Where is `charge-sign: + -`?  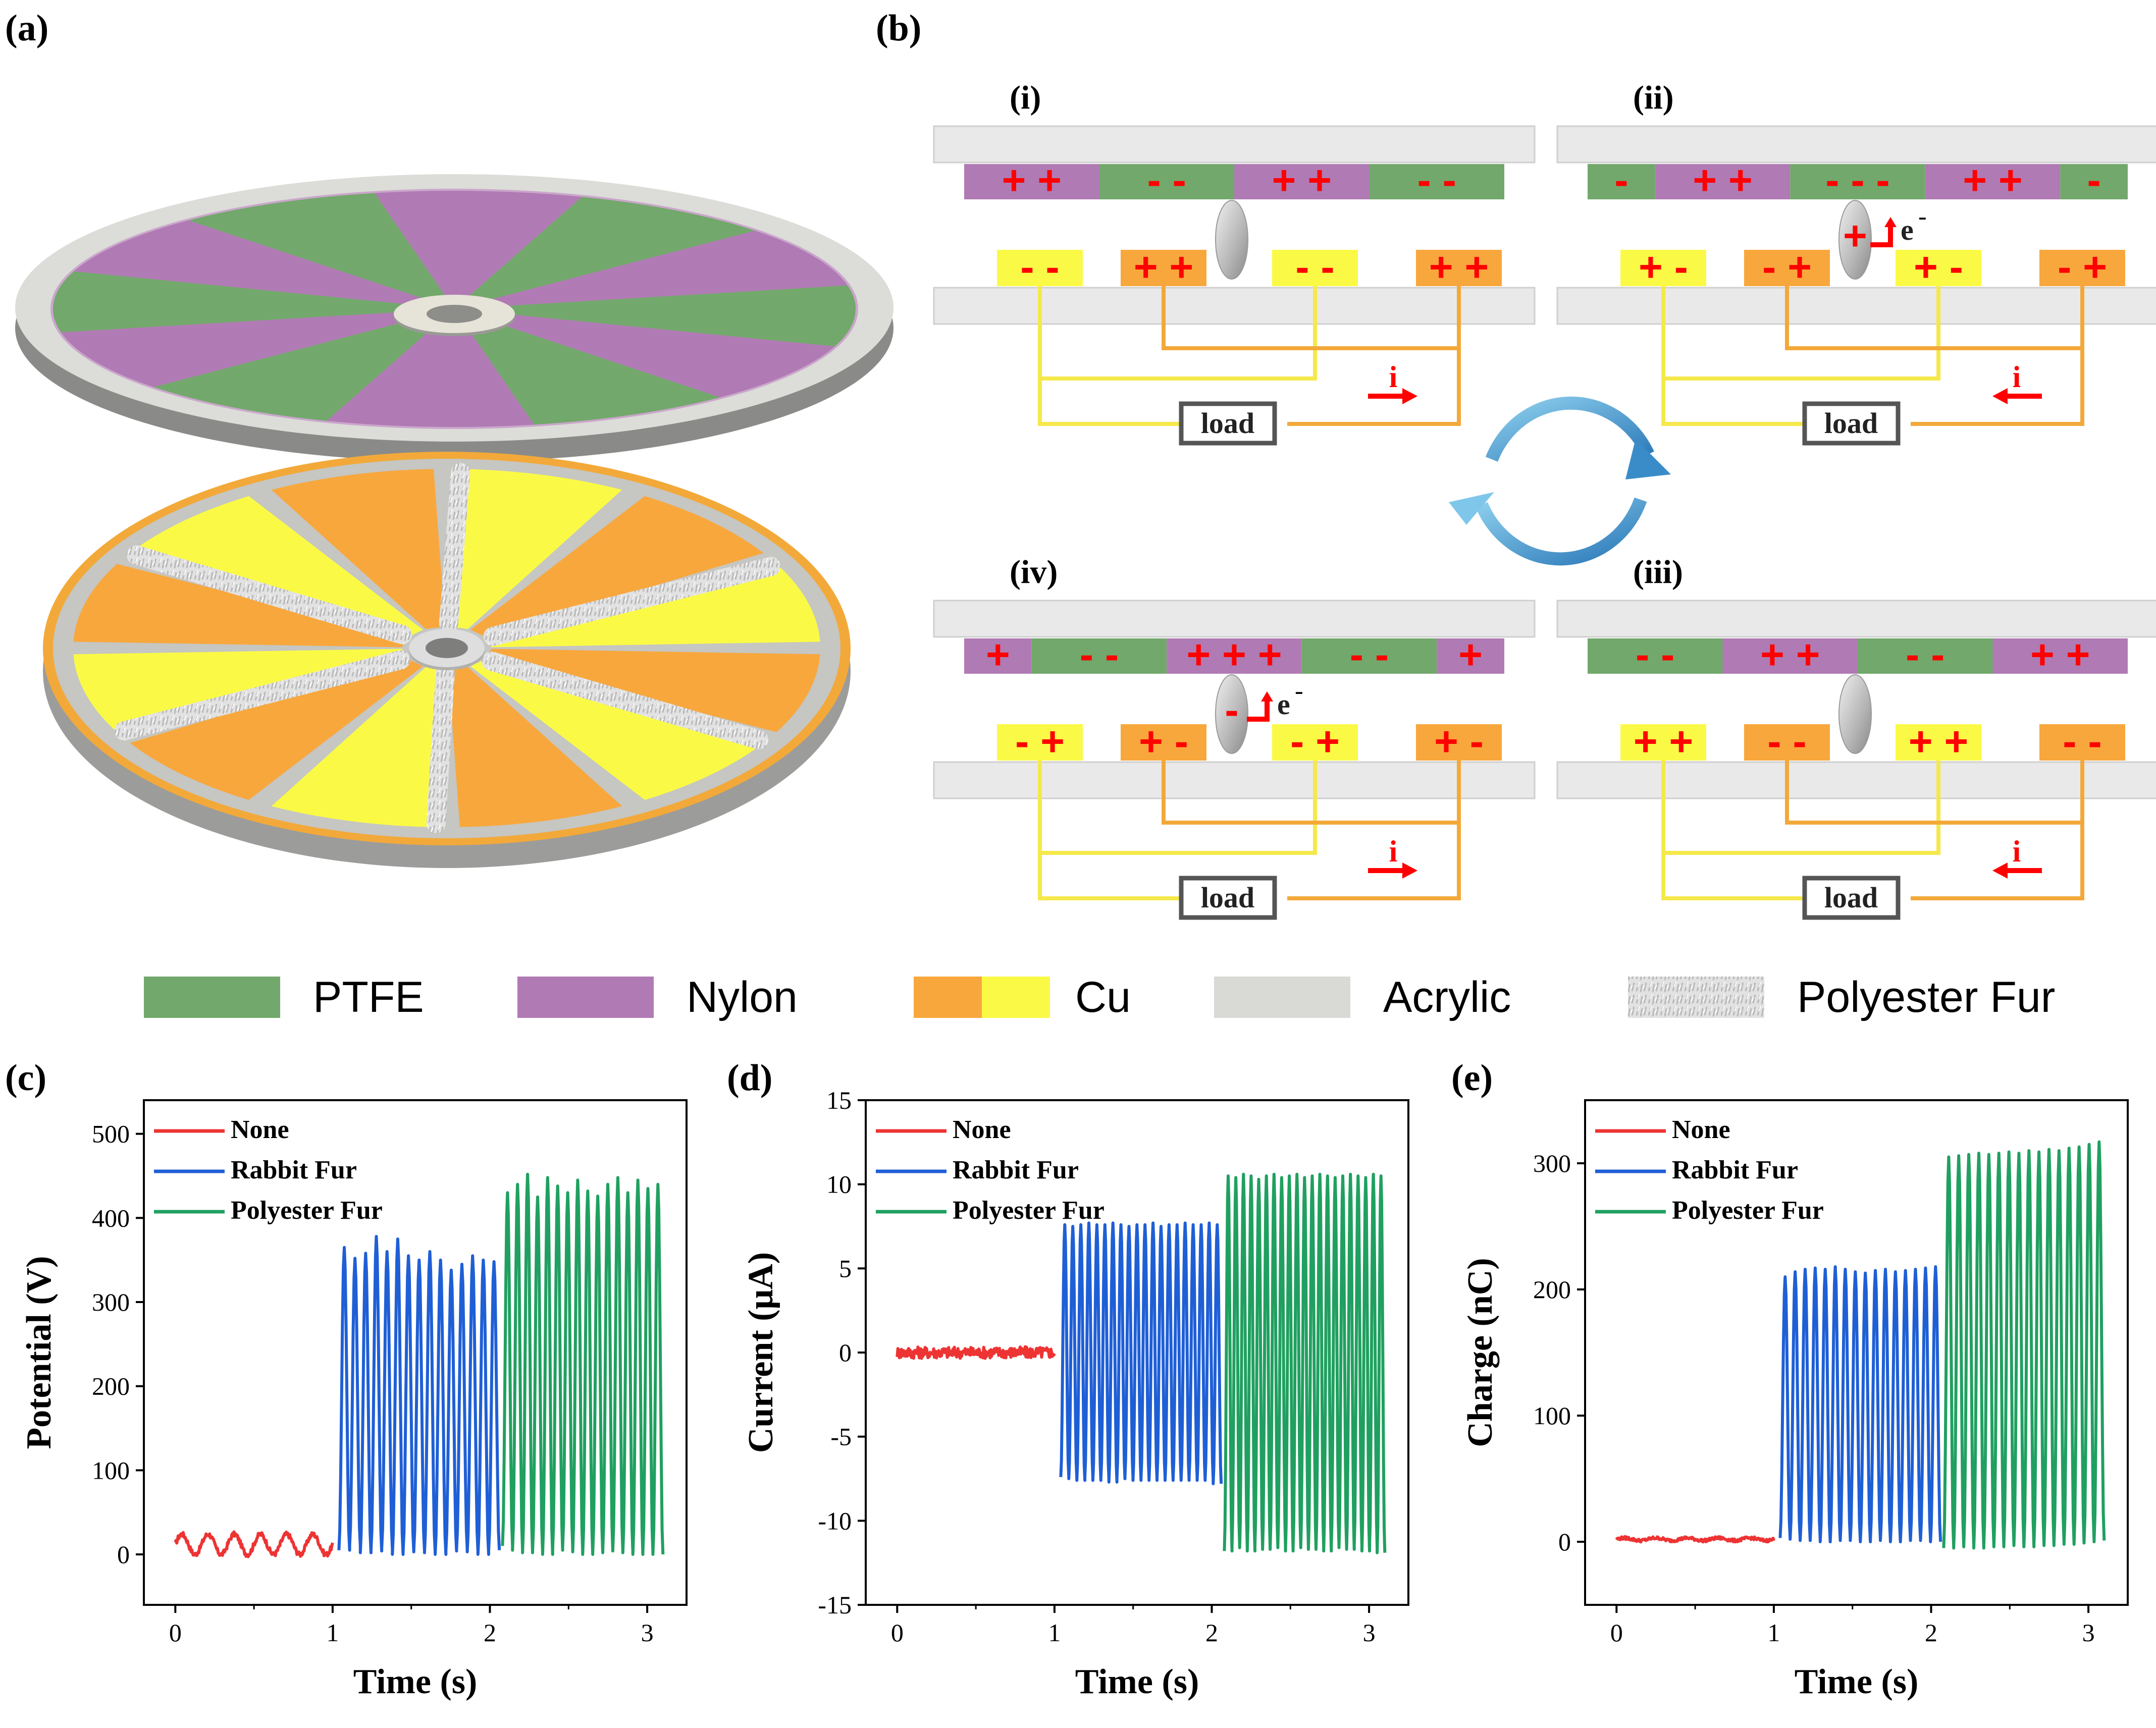 charge-sign: + - is located at coordinates (1938, 267).